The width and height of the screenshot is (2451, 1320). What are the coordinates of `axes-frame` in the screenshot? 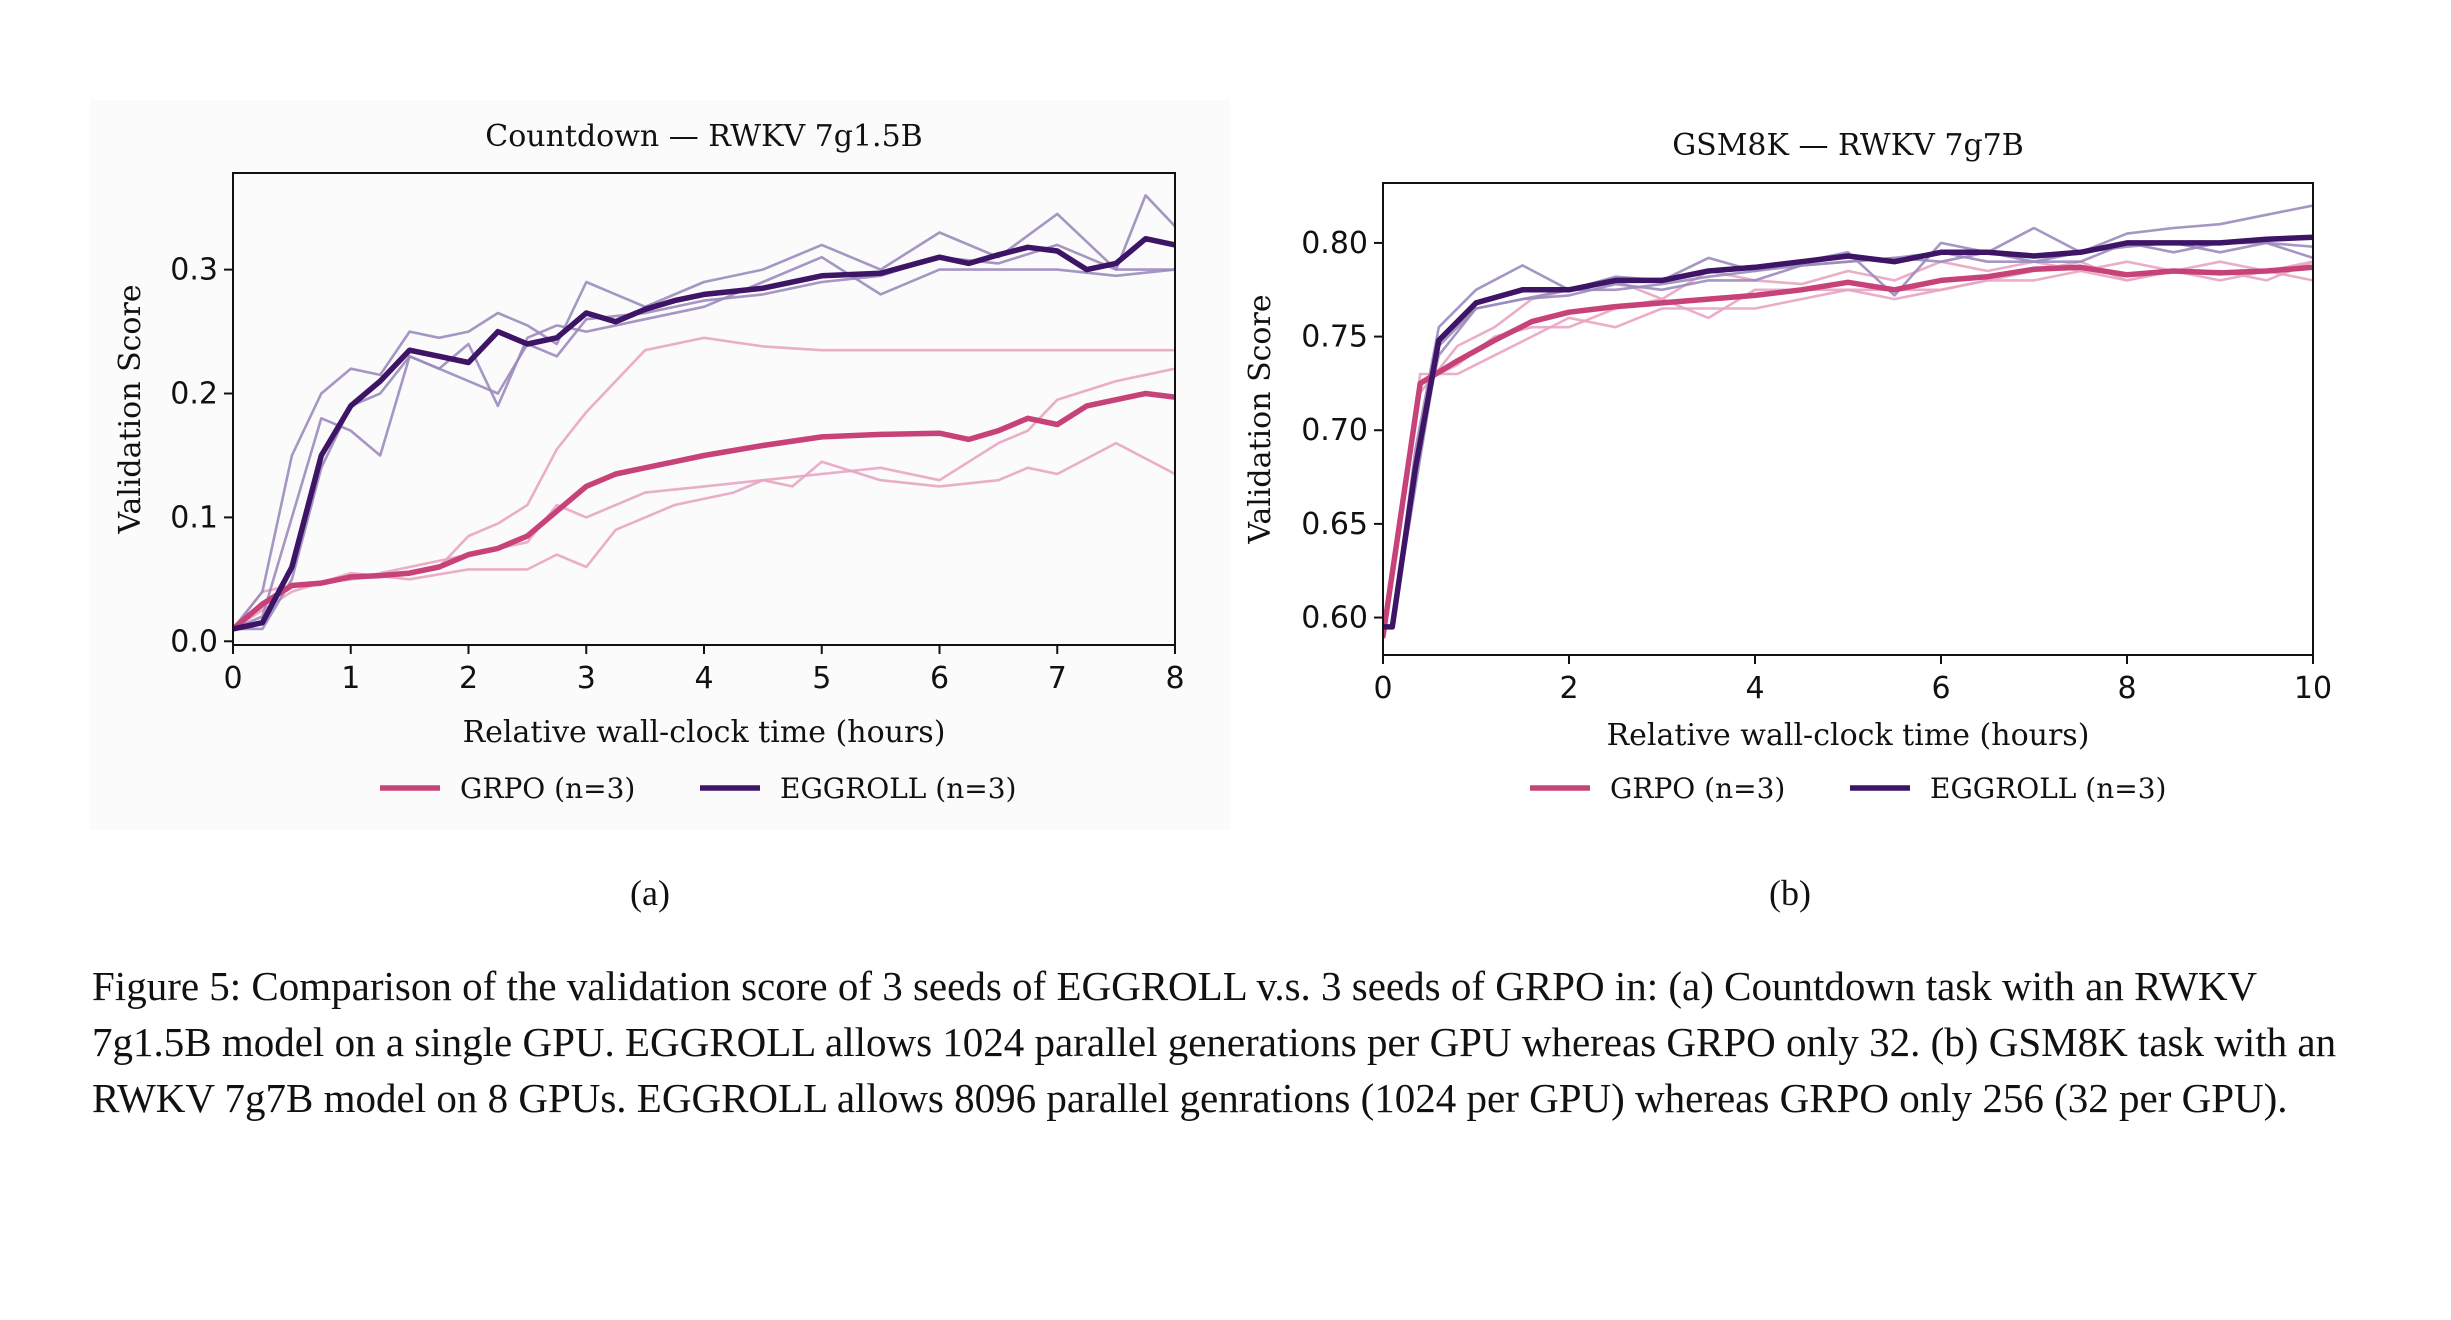 It's located at (1848, 419).